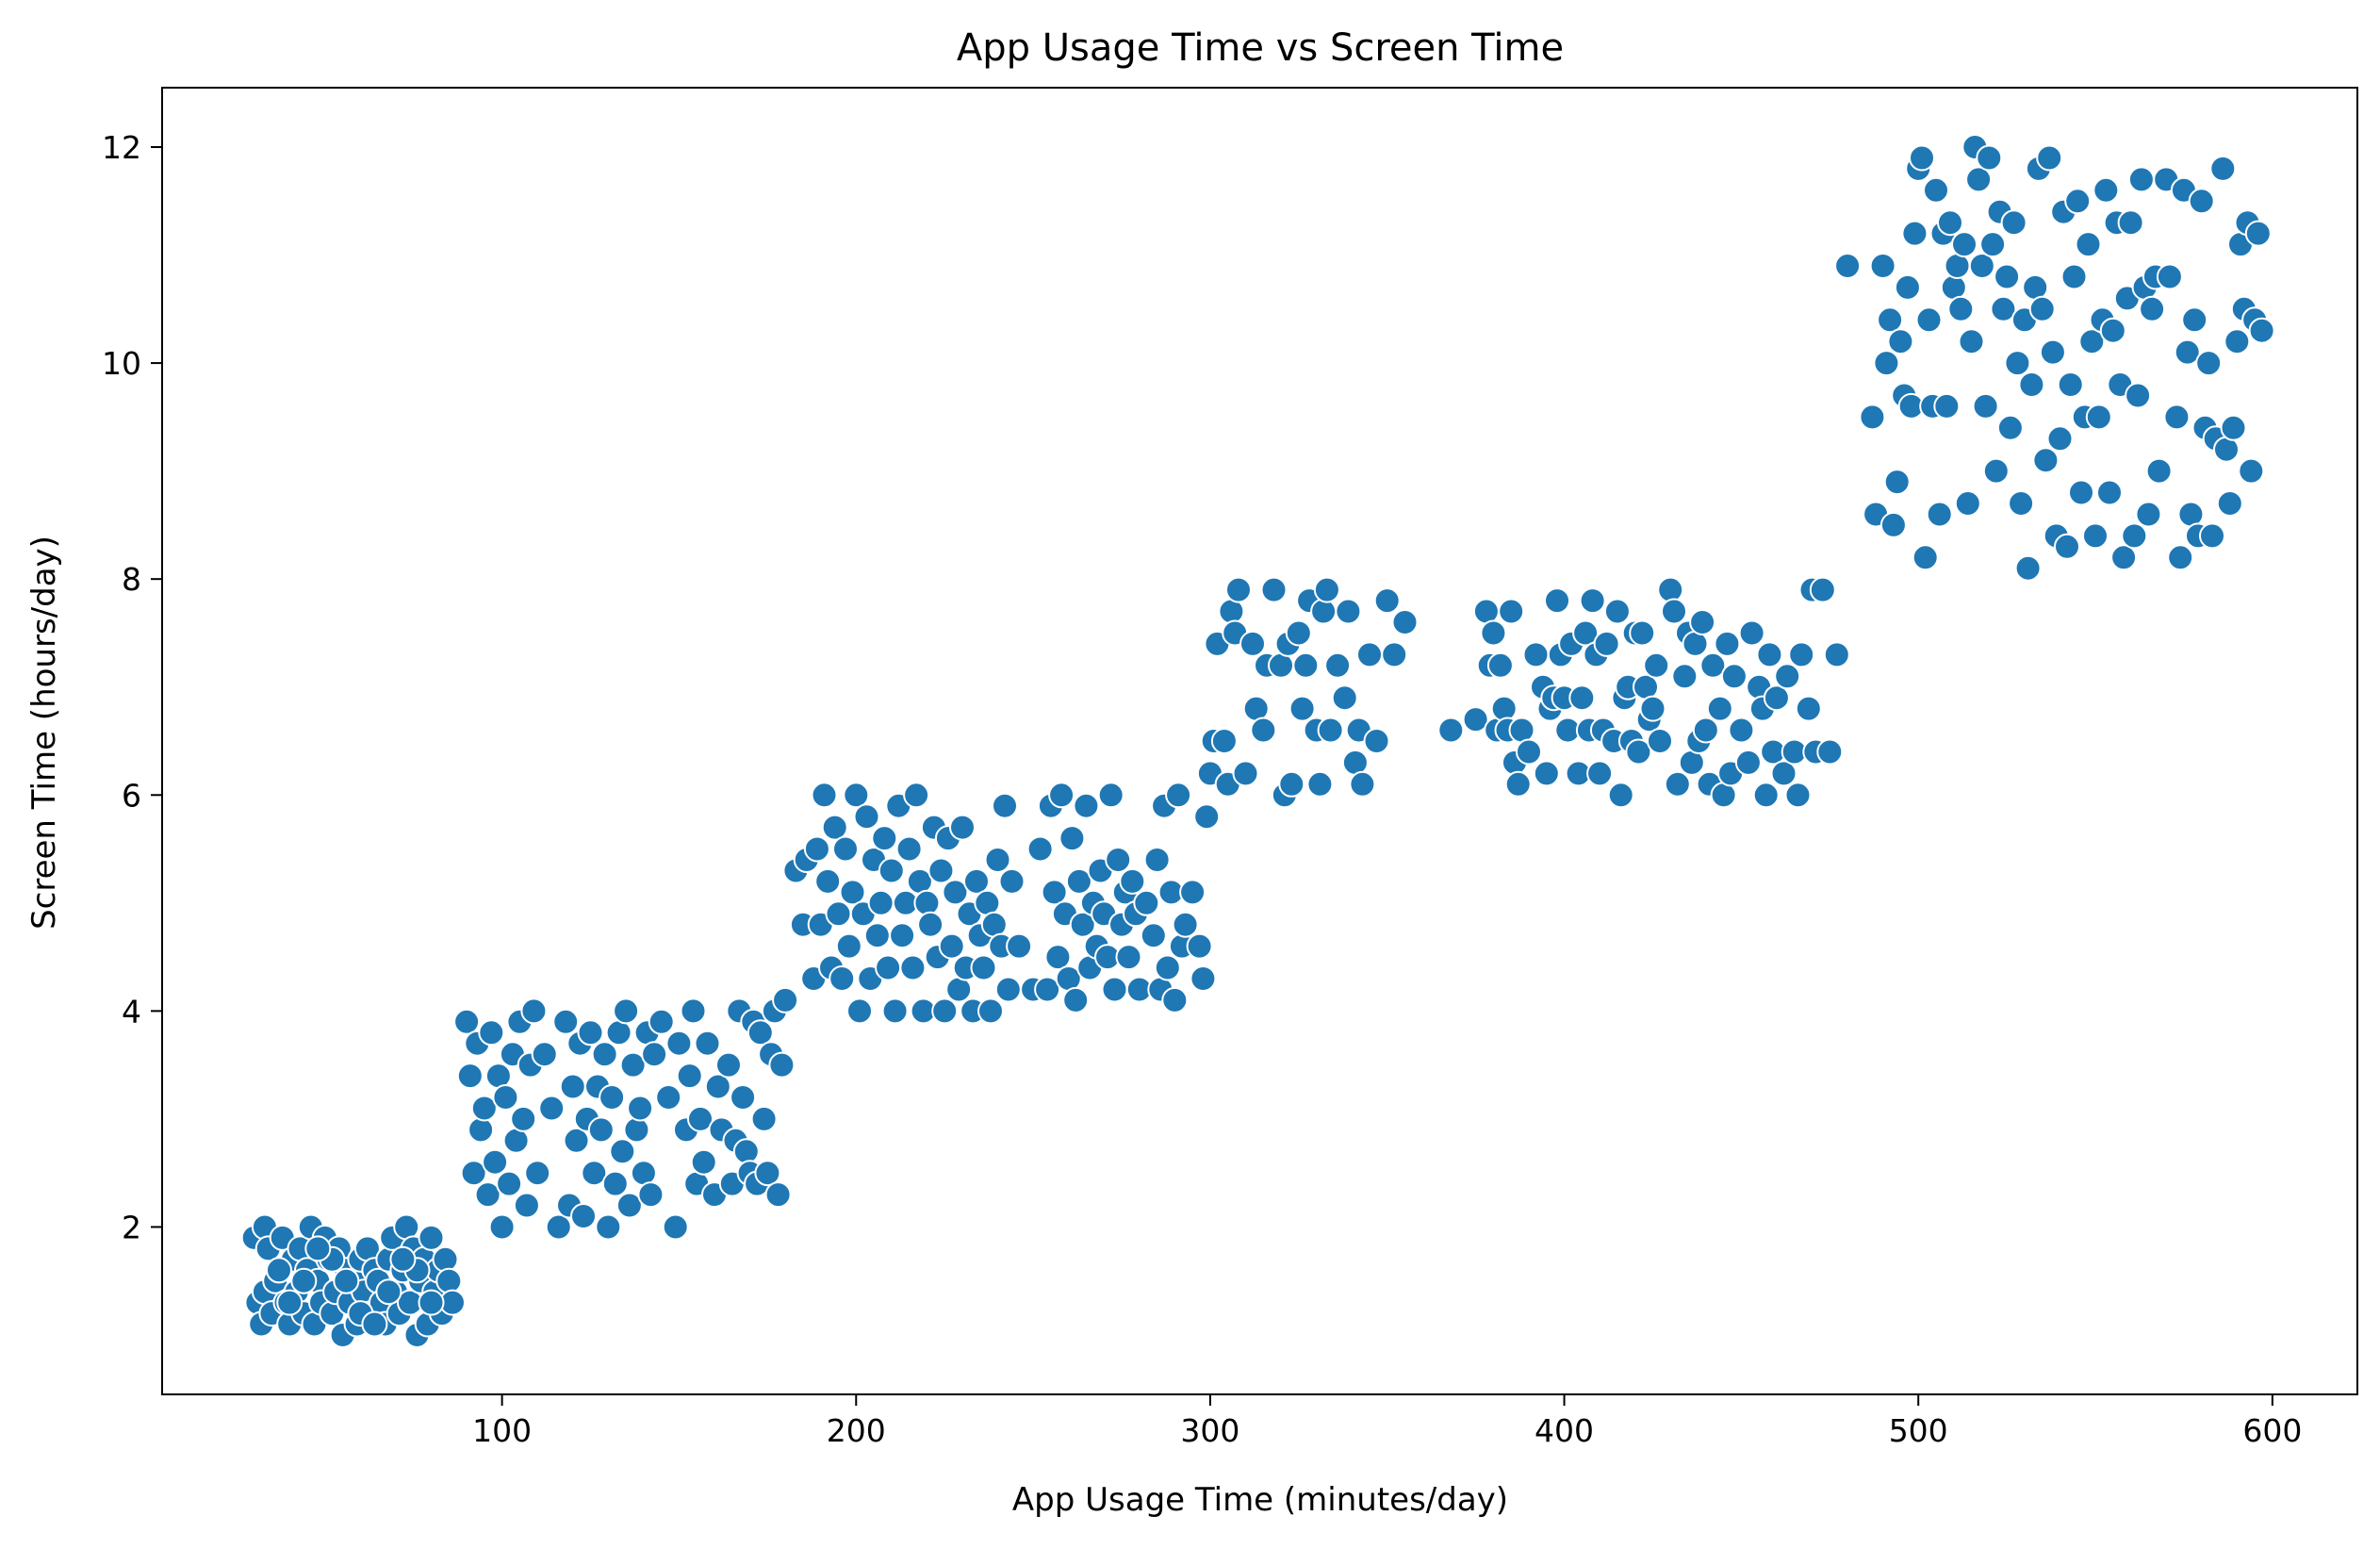 The width and height of the screenshot is (2380, 1549). Describe the element at coordinates (1564, 1430) in the screenshot. I see `x-tick-label: 400` at that location.